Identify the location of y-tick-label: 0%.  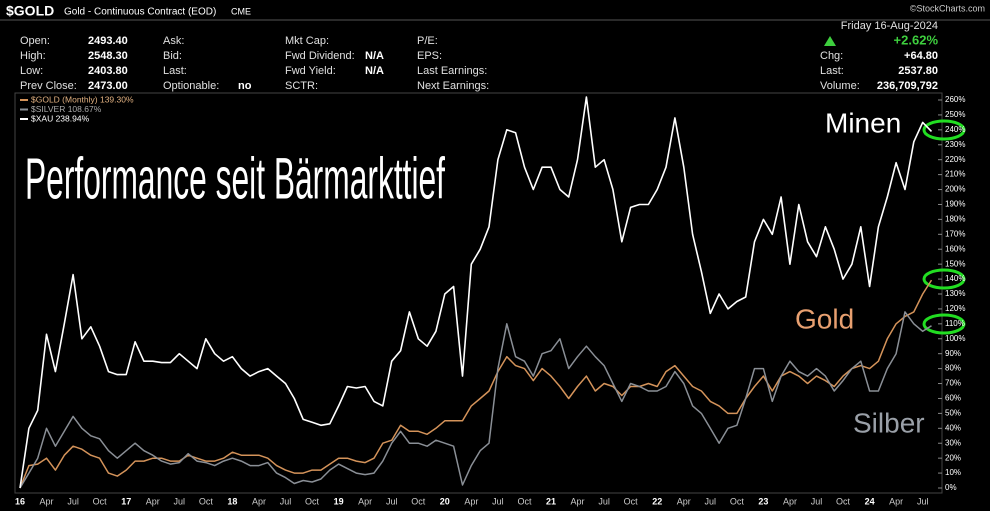
(951, 487).